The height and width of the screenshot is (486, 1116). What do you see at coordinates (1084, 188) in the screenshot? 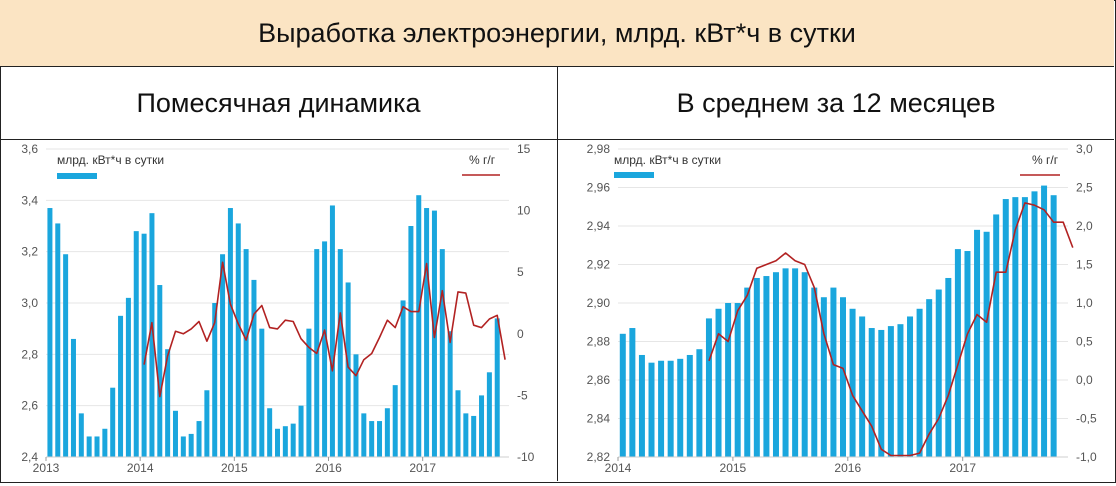
I see `right-tick-label: 2,5` at bounding box center [1084, 188].